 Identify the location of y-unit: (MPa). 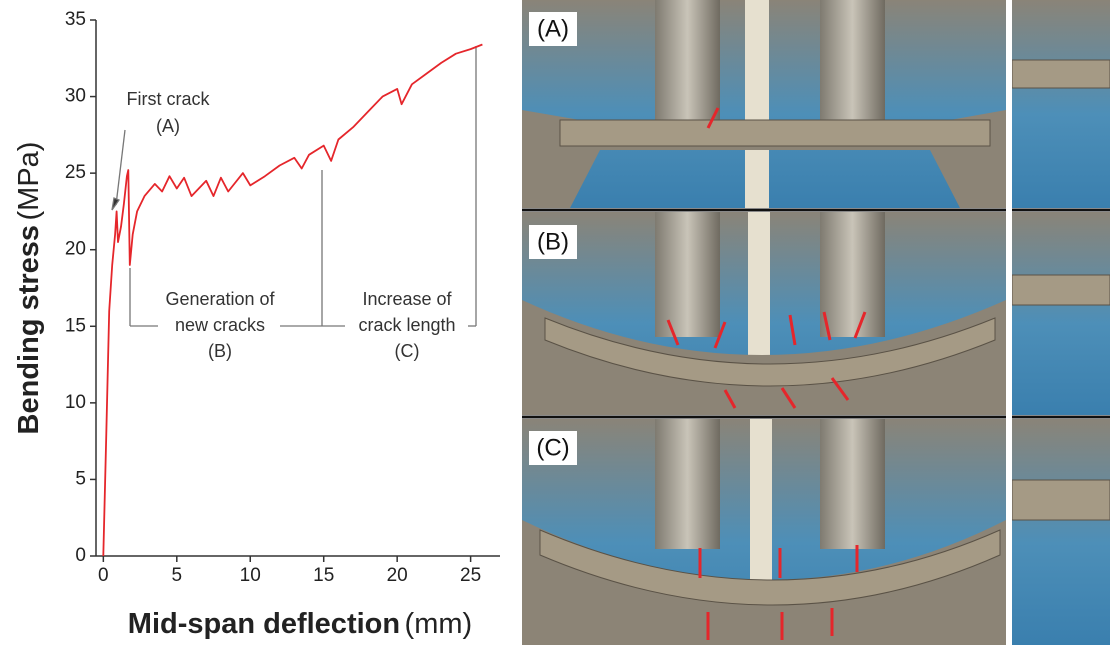
(29, 181).